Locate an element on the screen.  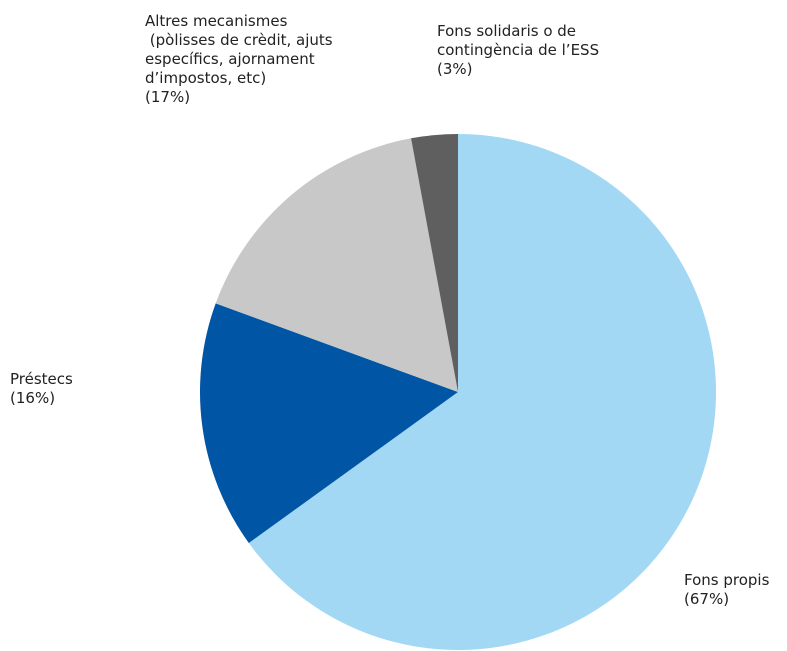
category-label: Fons propis is located at coordinates (727, 580).